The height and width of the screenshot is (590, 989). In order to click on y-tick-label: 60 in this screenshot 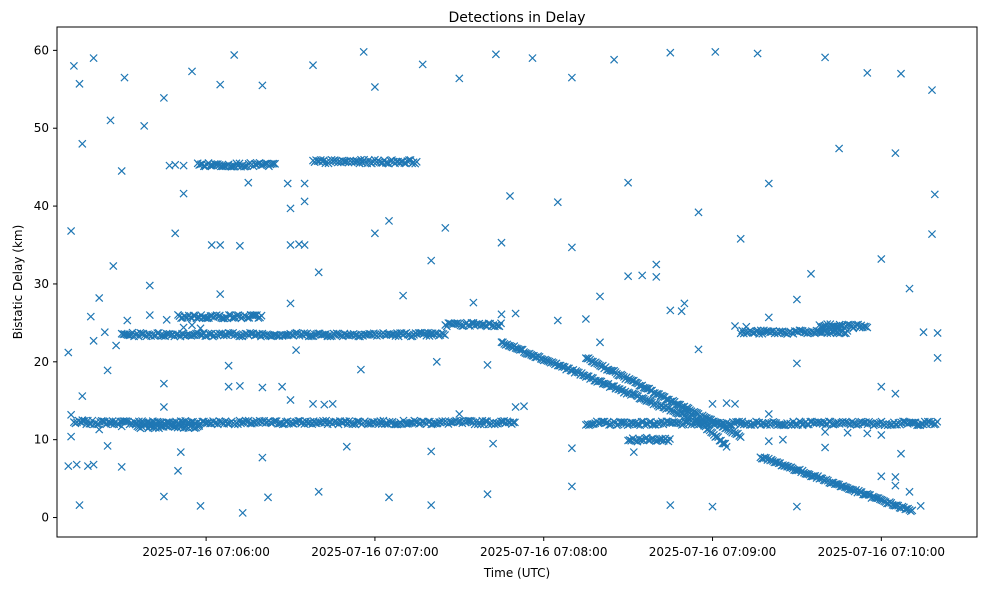, I will do `click(41, 50)`.